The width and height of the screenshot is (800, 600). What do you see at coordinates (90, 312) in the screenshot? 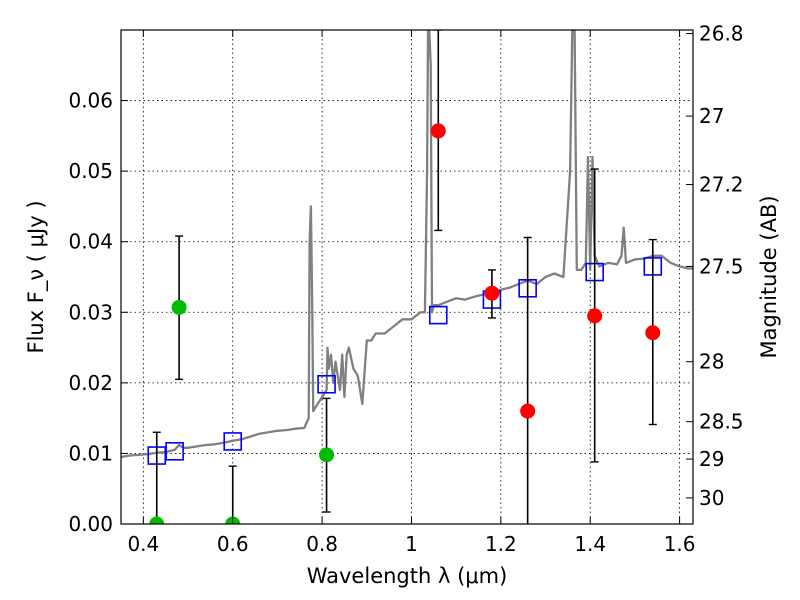
I see `y-tick-label: 0.03` at bounding box center [90, 312].